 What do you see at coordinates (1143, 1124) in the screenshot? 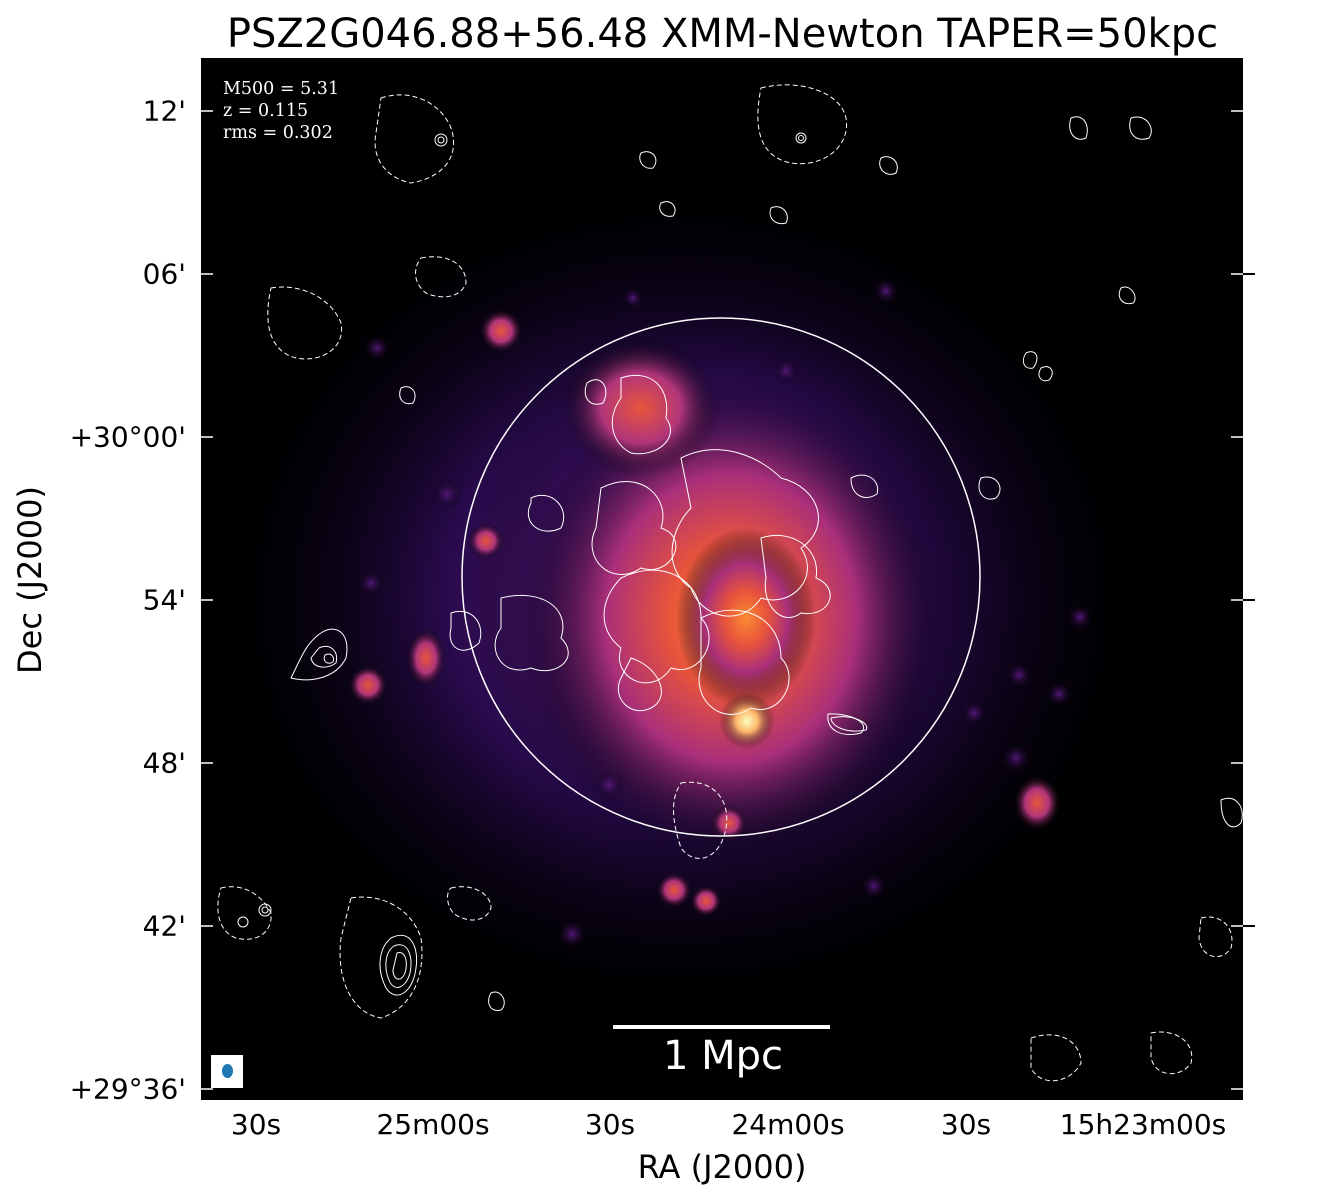
I see `x-tick-label: 15h23m00s` at bounding box center [1143, 1124].